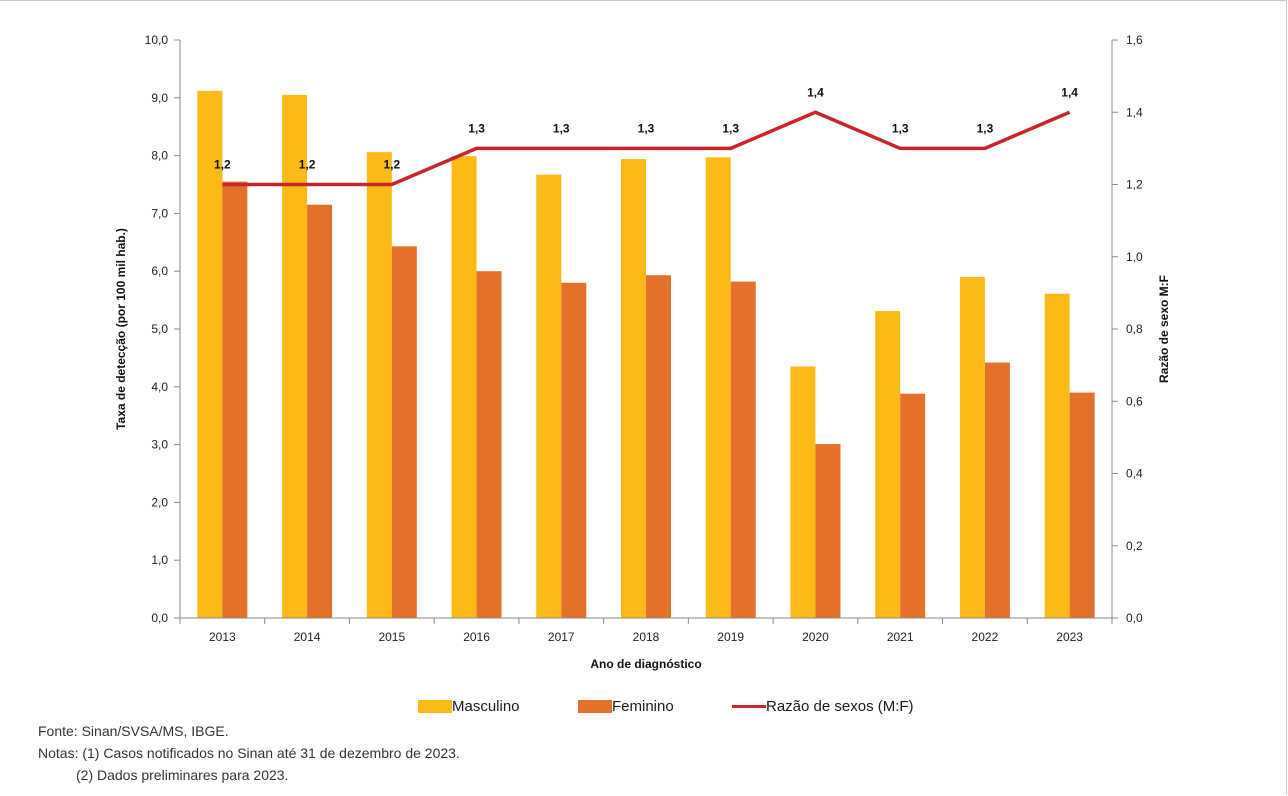 Image resolution: width=1288 pixels, height=796 pixels. I want to click on y-tick-label-right: 0,2, so click(1134, 546).